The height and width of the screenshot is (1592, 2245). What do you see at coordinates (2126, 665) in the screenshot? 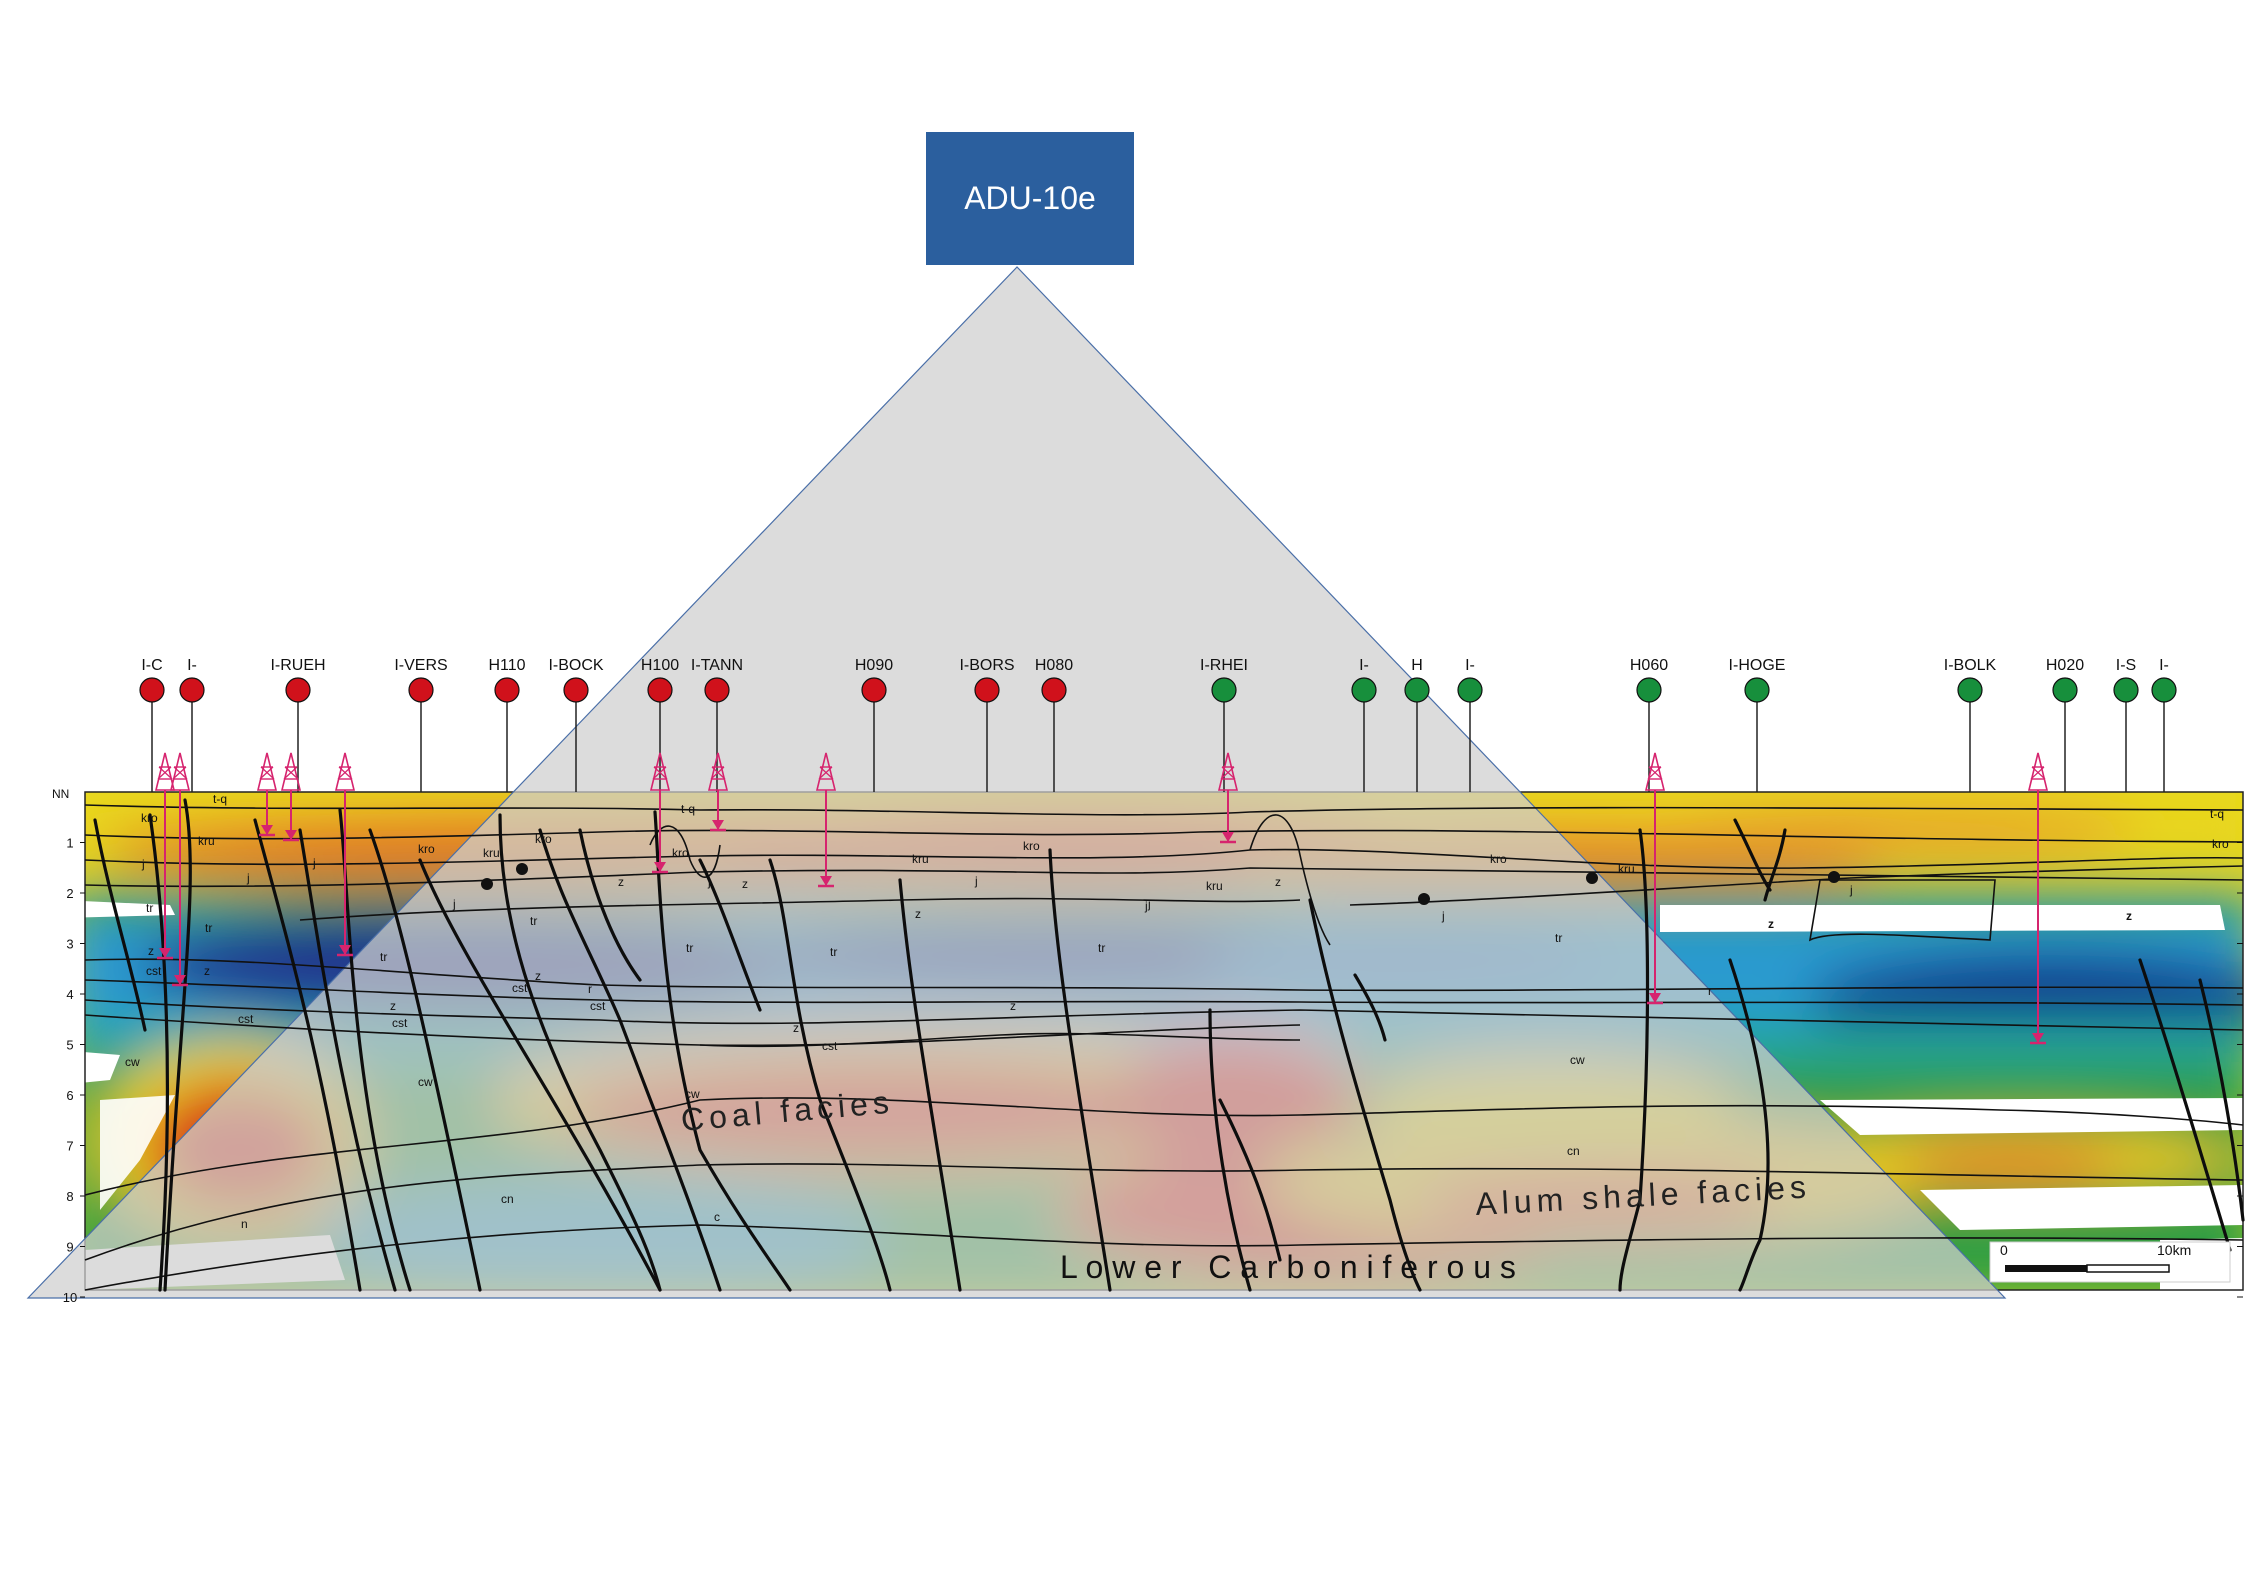
I see `well-label: I-S` at bounding box center [2126, 665].